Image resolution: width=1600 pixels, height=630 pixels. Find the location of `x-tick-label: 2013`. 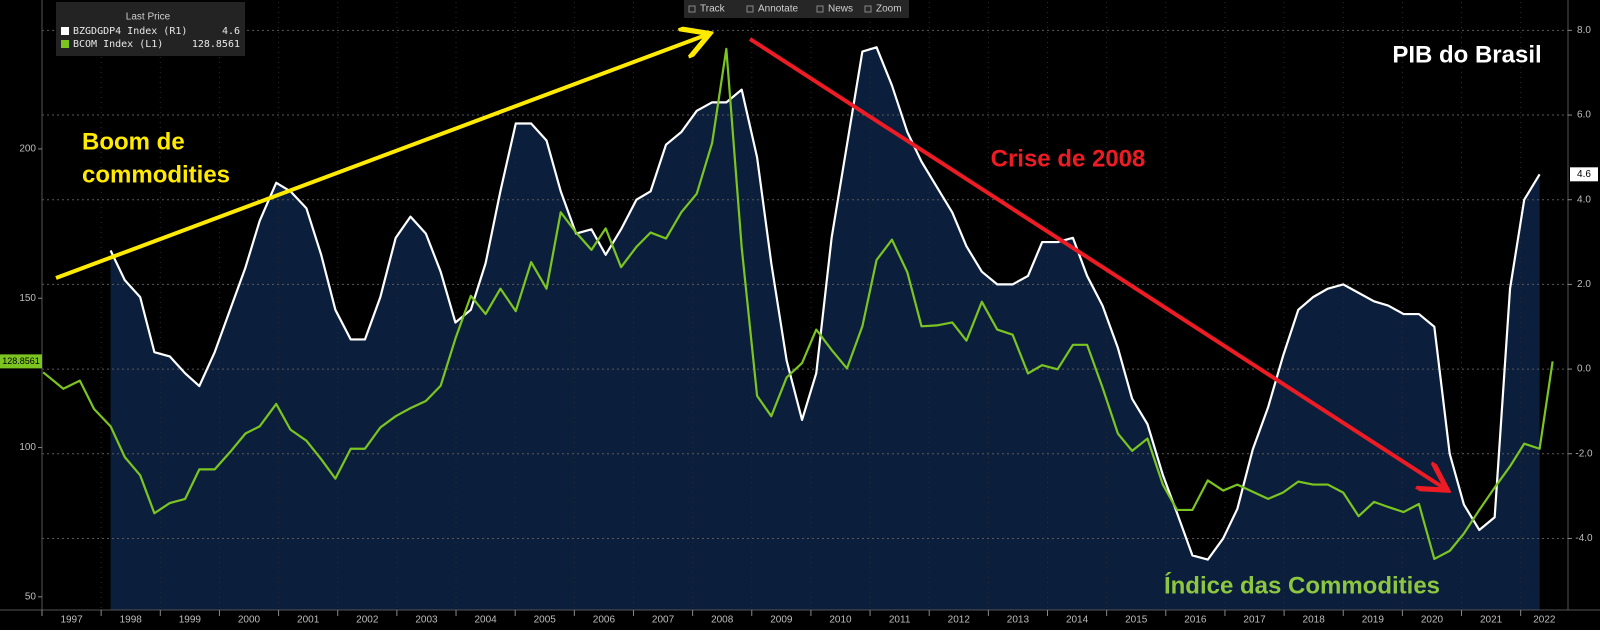

x-tick-label: 2013 is located at coordinates (1018, 620).